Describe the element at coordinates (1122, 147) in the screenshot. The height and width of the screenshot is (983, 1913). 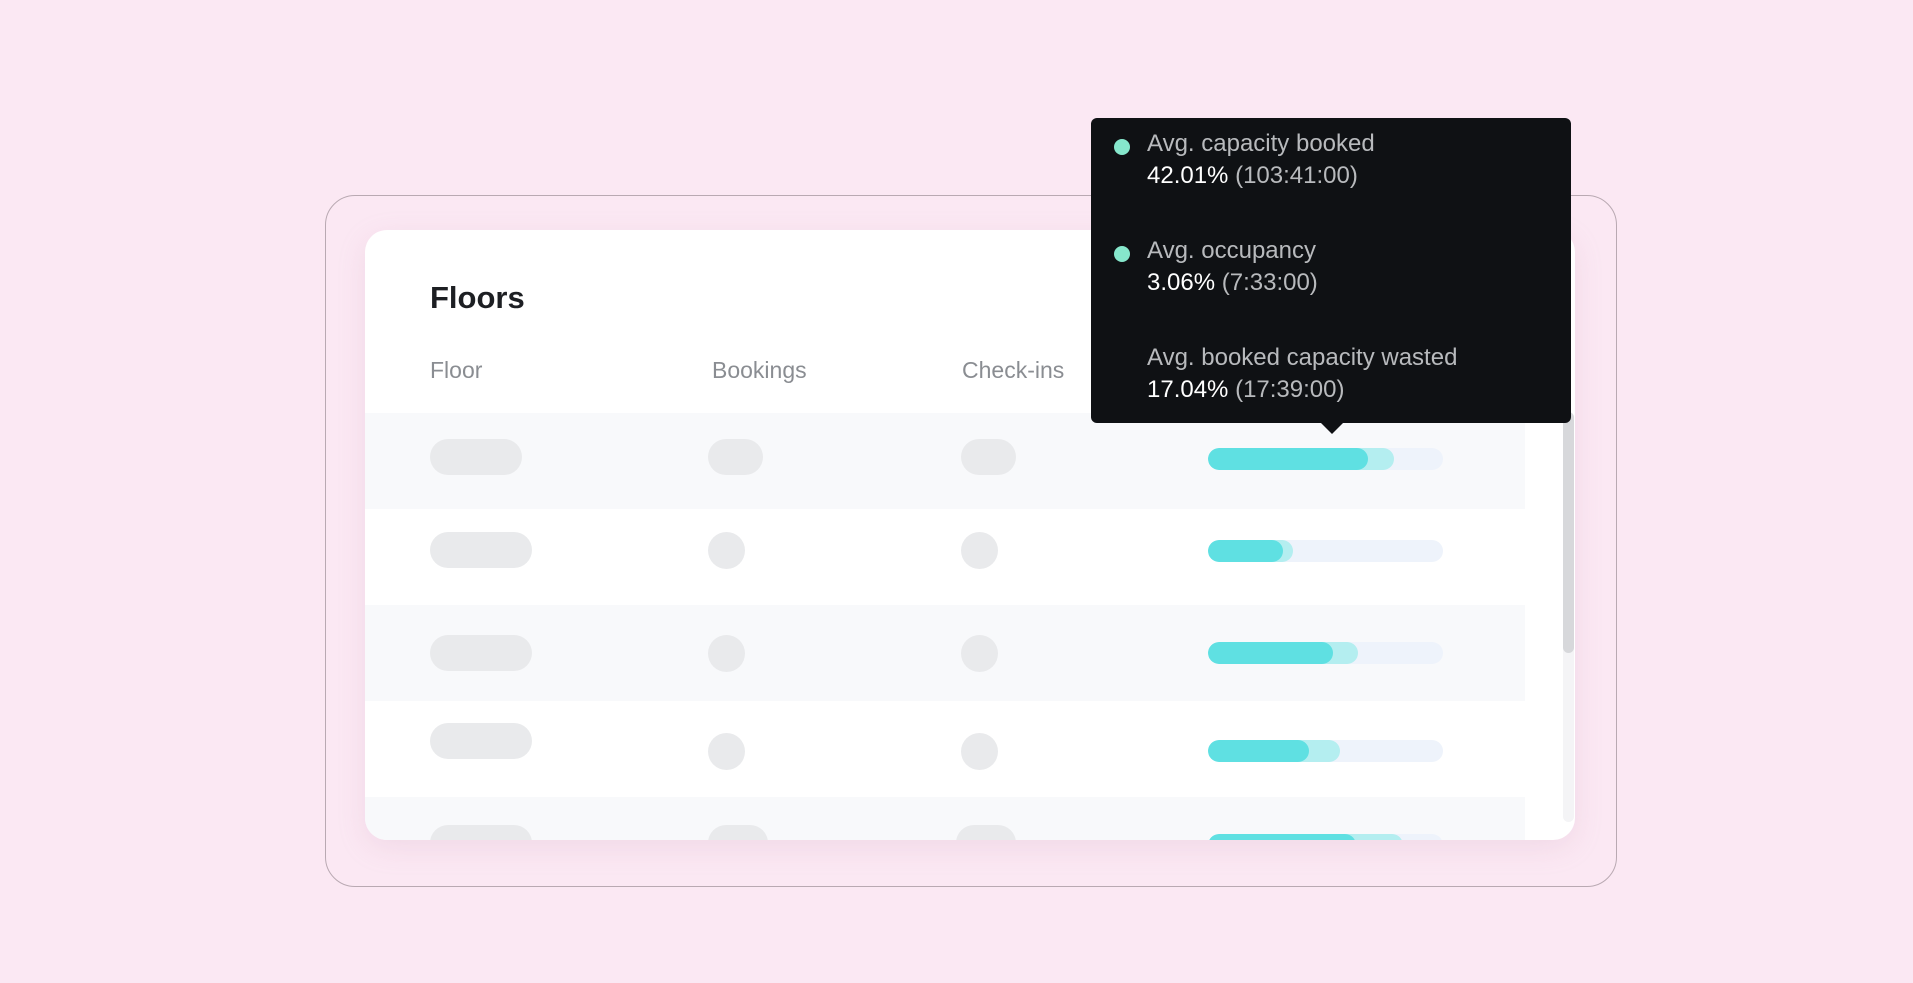
I see `capacity-booked-legend-dot` at that location.